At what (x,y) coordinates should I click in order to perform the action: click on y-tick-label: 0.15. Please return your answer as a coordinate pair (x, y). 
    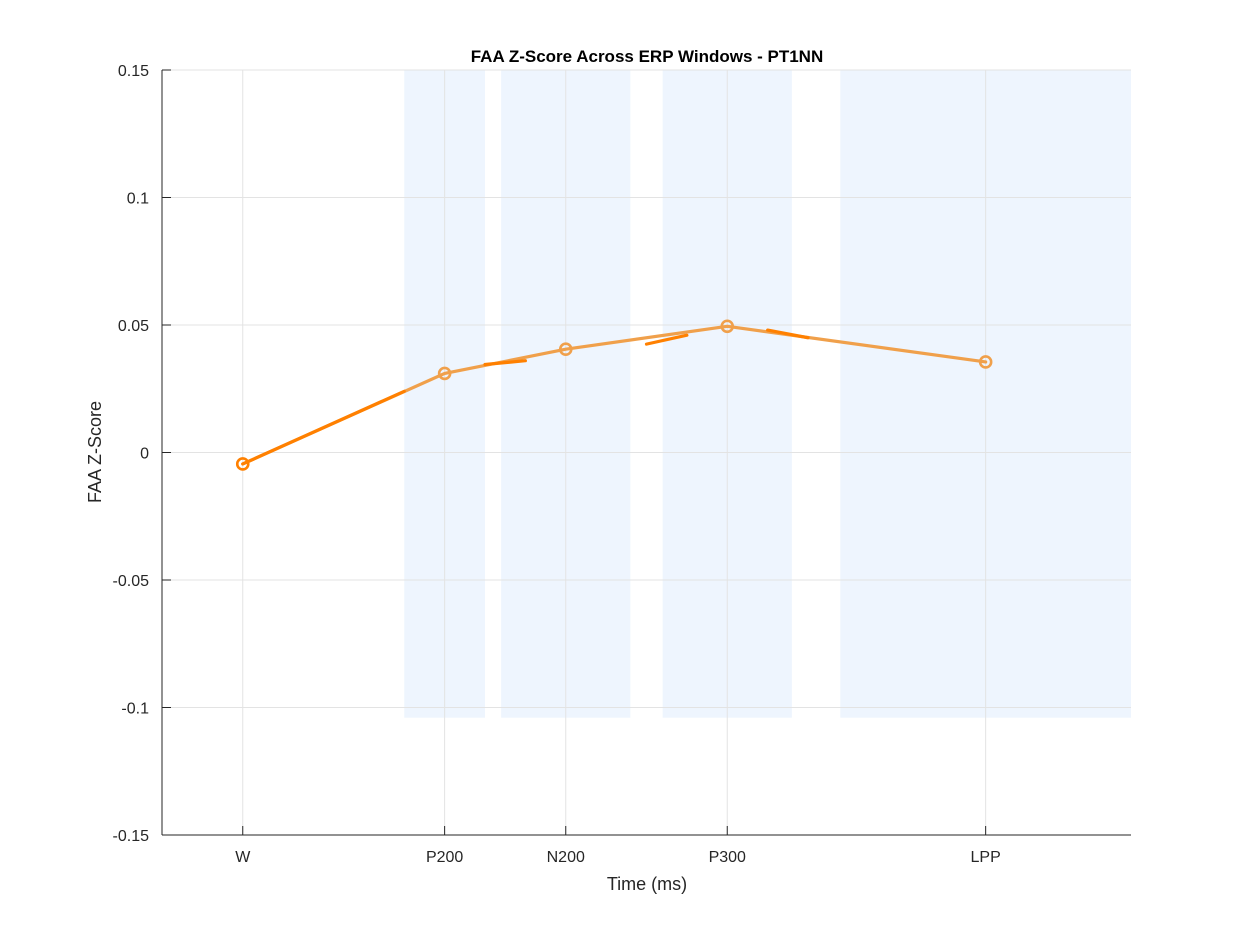
    Looking at the image, I should click on (133, 71).